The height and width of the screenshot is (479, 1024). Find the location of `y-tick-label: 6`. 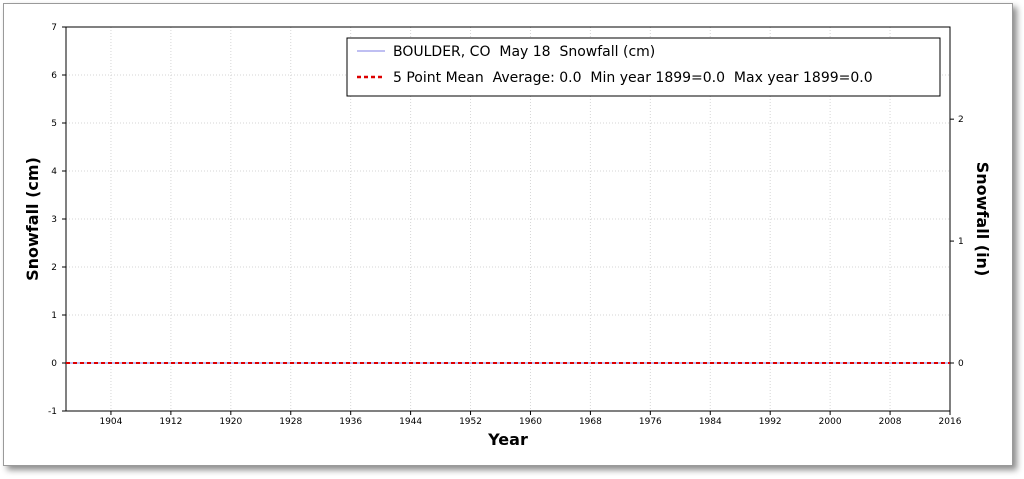

y-tick-label: 6 is located at coordinates (54, 76).